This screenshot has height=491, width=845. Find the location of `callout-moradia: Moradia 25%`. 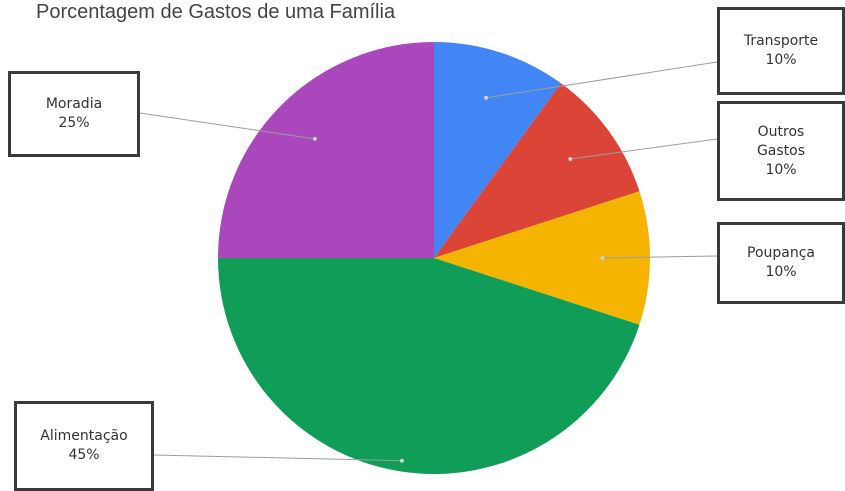

callout-moradia: Moradia 25% is located at coordinates (74, 114).